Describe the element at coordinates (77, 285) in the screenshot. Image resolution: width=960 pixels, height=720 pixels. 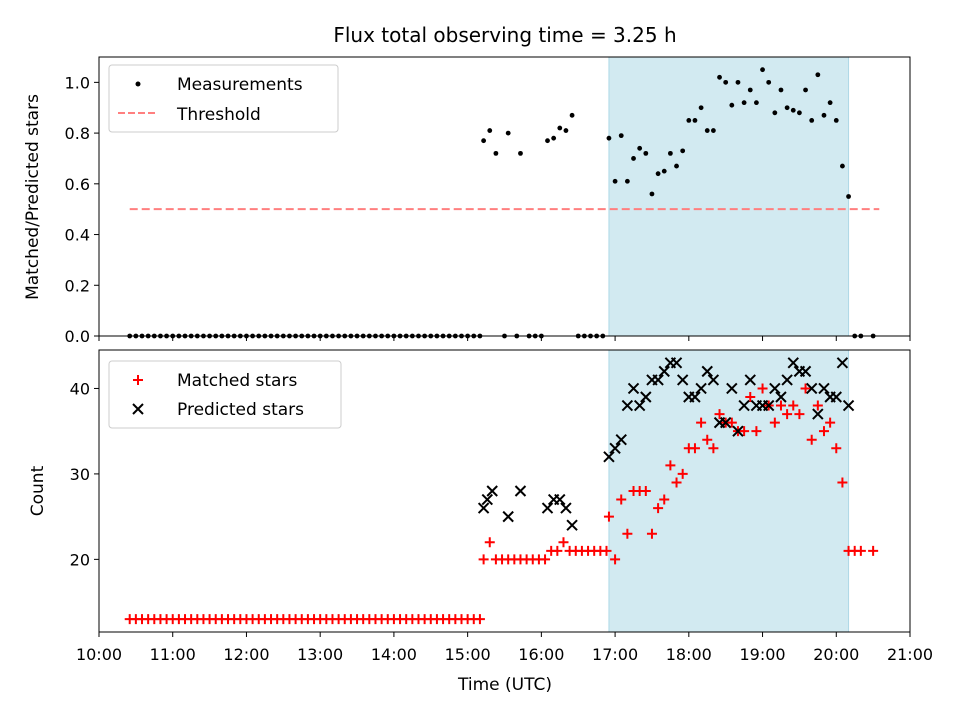
I see `top-y-tick-label: 0.2` at that location.